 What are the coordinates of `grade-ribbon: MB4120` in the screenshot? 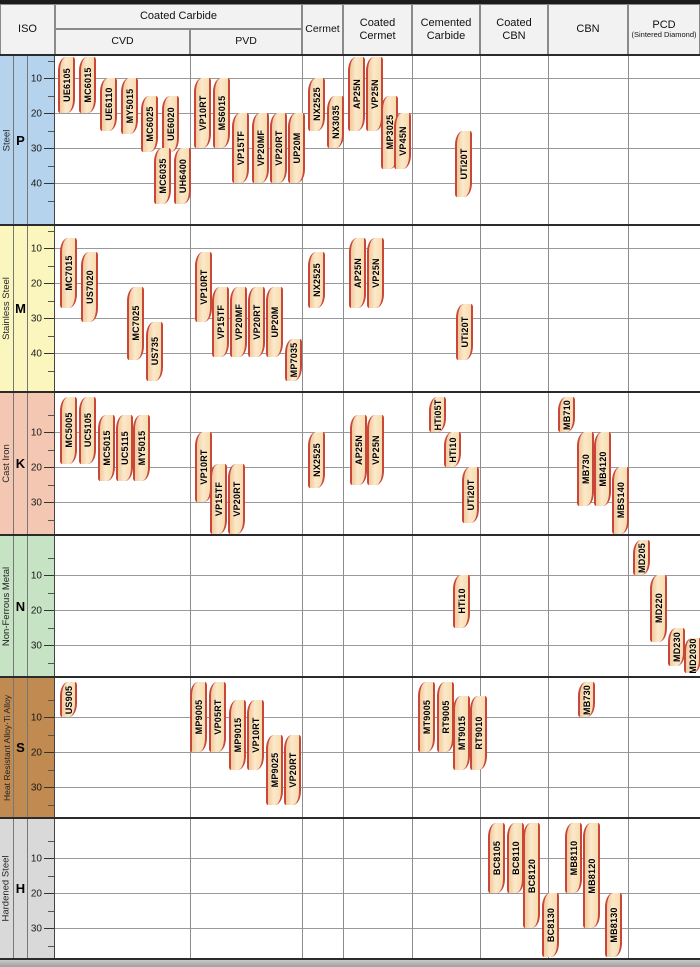 It's located at (602, 469).